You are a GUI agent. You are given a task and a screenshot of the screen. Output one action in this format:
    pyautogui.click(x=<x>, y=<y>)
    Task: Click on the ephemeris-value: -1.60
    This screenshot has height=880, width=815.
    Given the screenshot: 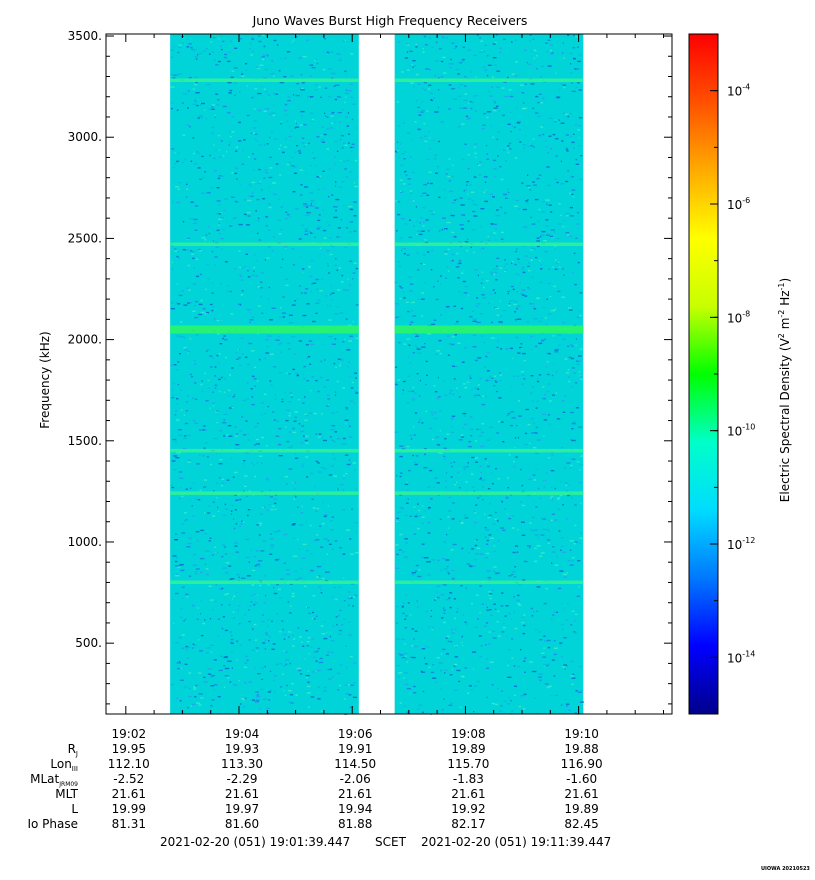 What is the action you would take?
    pyautogui.click(x=581, y=779)
    